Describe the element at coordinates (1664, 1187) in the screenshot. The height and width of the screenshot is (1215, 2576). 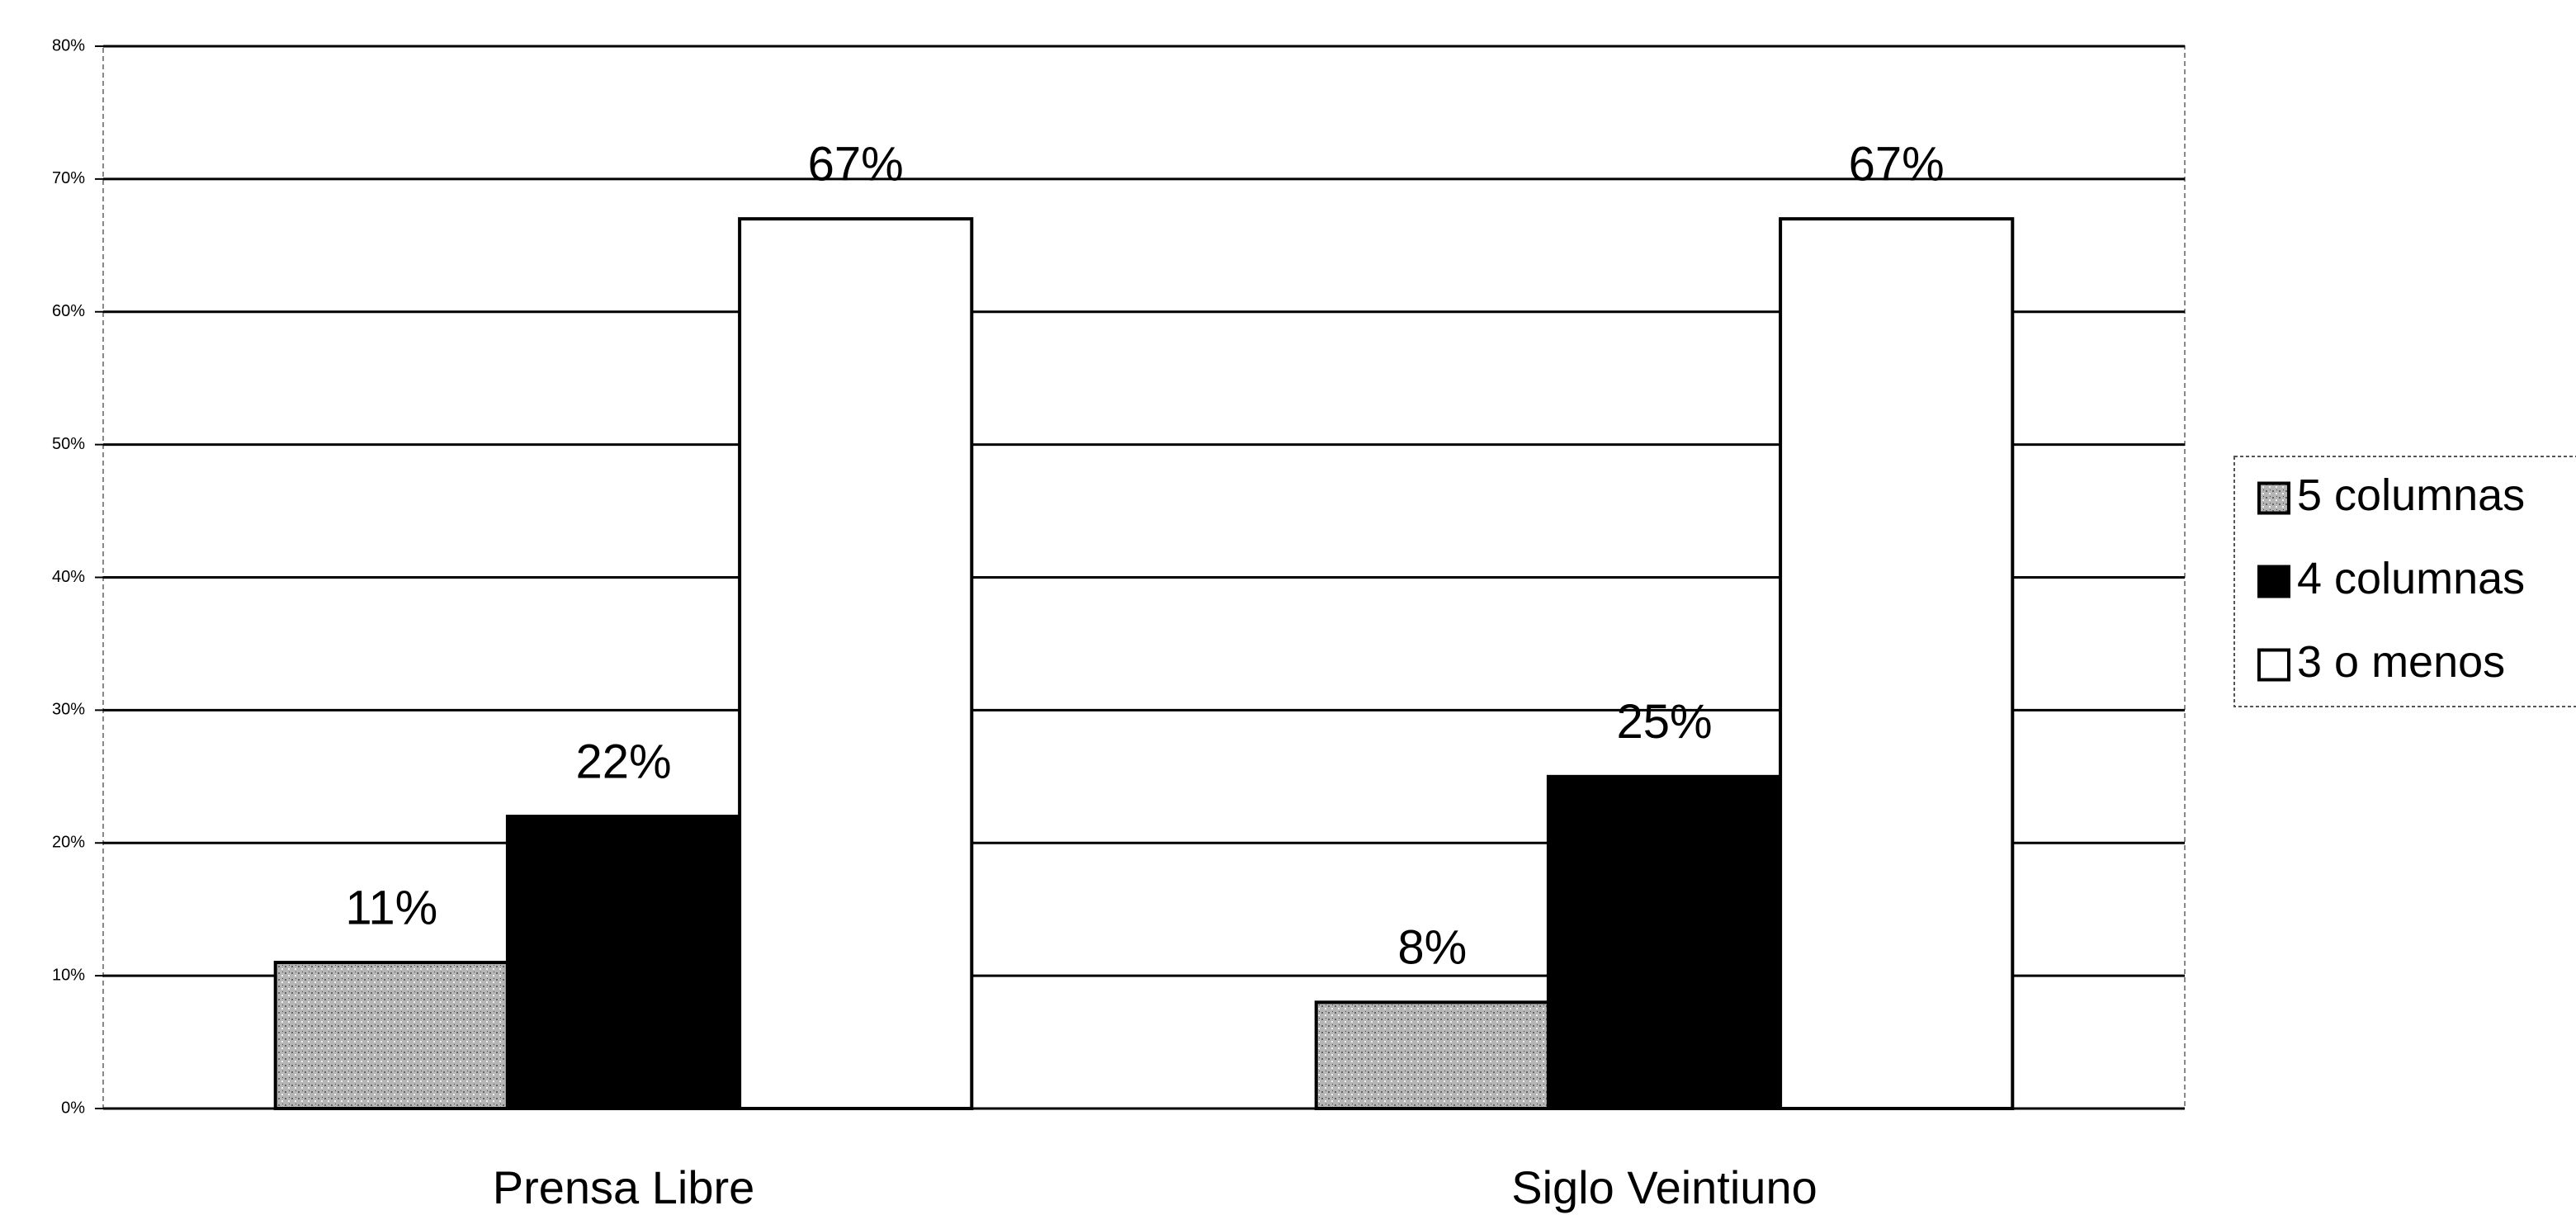
I see `x-tick-label: Siglo Veintiuno` at that location.